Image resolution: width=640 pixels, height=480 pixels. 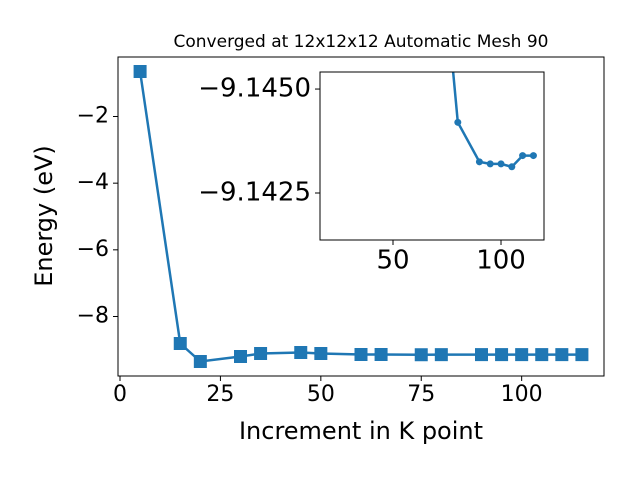 I want to click on y-tick-label: −4, so click(x=93, y=182).